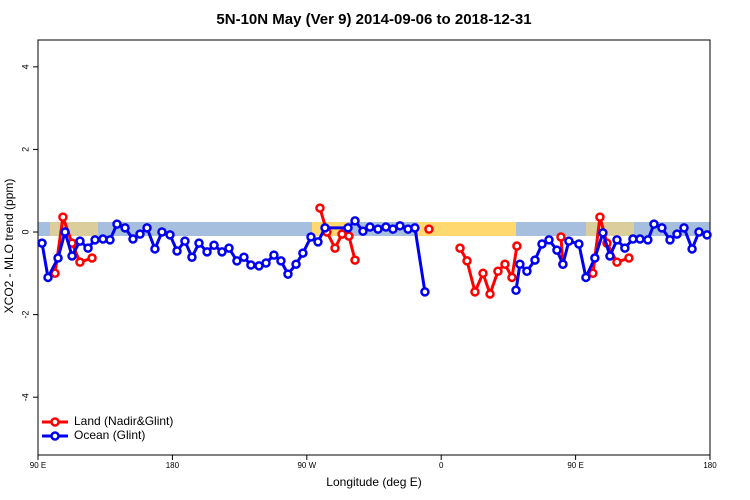  I want to click on series-line, so click(341, 253).